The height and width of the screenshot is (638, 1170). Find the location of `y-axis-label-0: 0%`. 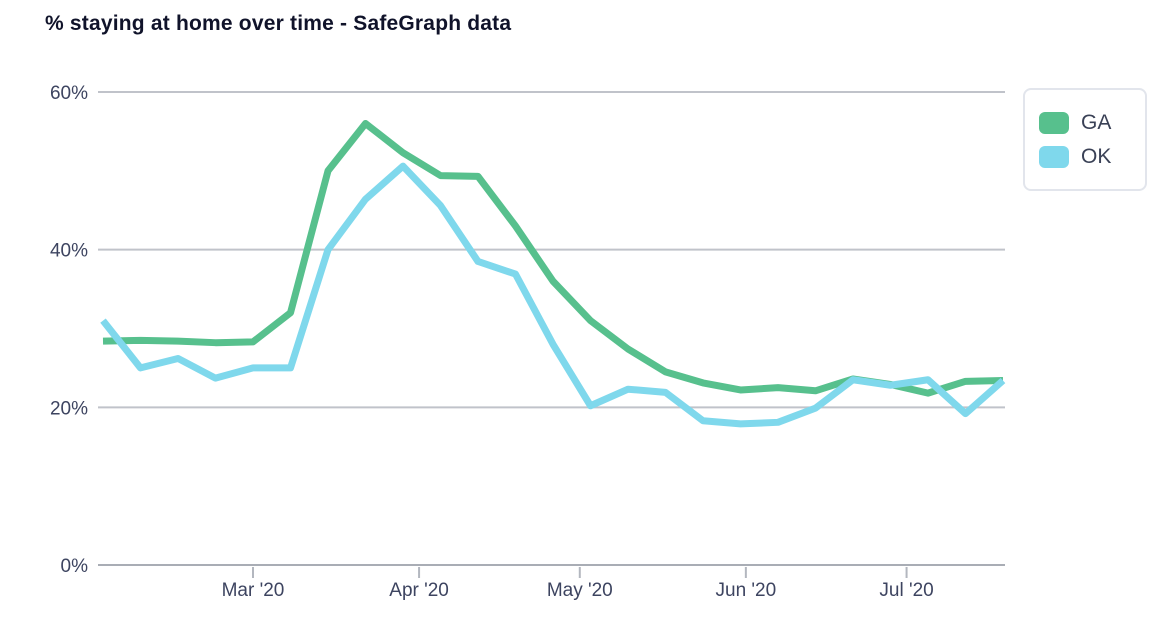

y-axis-label-0: 0% is located at coordinates (75, 566).